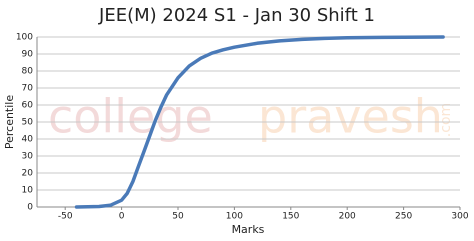  What do you see at coordinates (9, 122) in the screenshot?
I see `y-axis-label: Percentile` at bounding box center [9, 122].